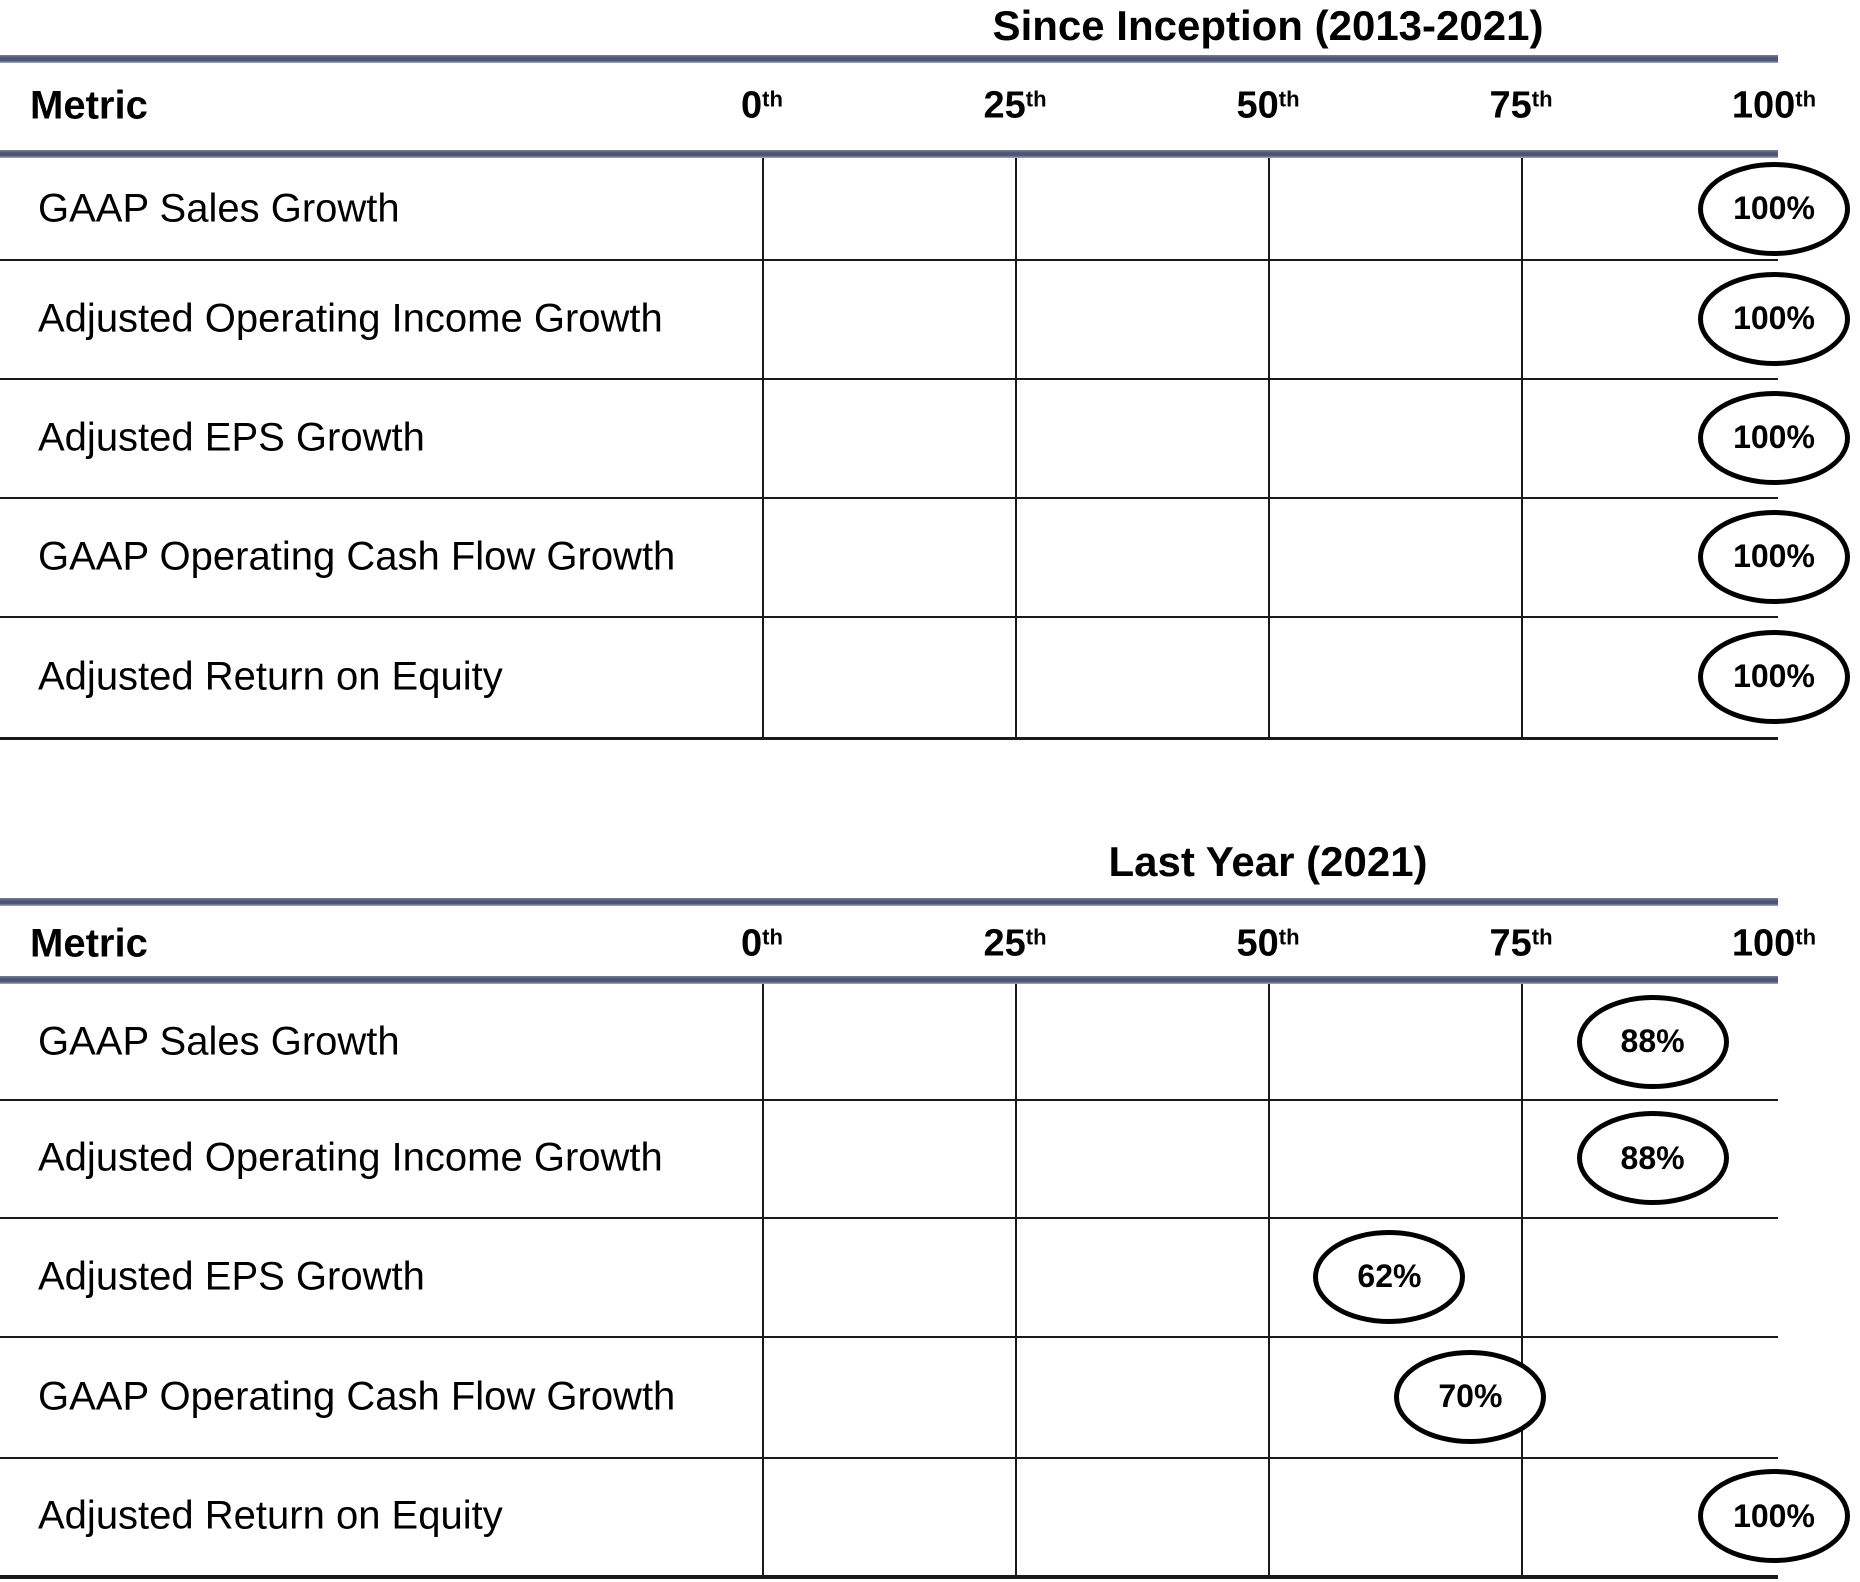  What do you see at coordinates (1268, 861) in the screenshot?
I see `table-title-last-year: Last Year (2021)` at bounding box center [1268, 861].